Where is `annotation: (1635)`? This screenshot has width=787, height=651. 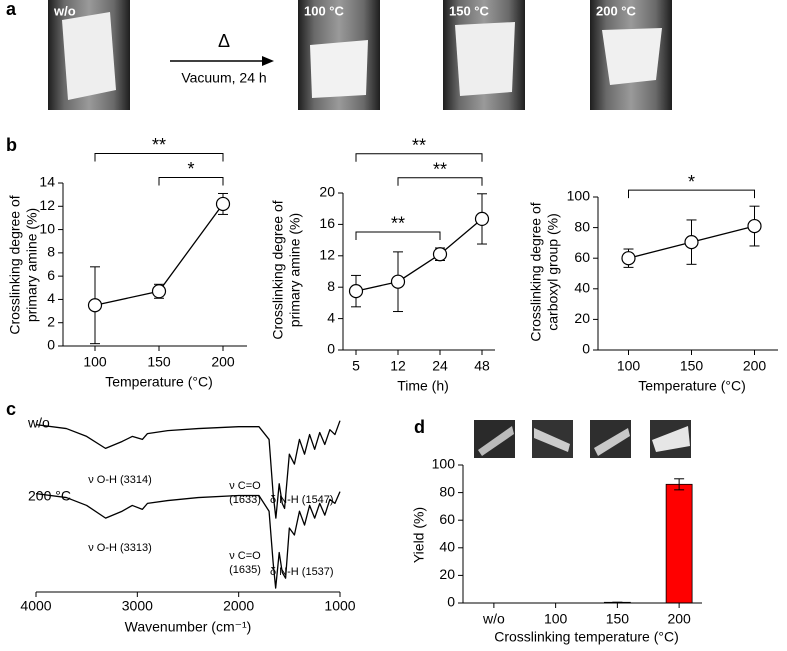
annotation: (1635) is located at coordinates (245, 570).